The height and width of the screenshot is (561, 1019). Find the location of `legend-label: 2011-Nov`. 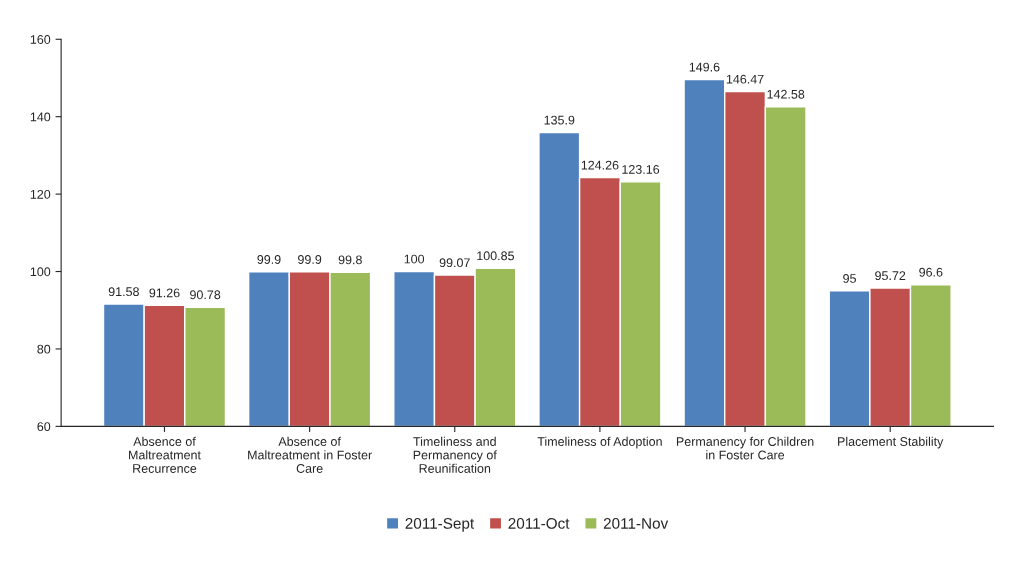

legend-label: 2011-Nov is located at coordinates (636, 523).